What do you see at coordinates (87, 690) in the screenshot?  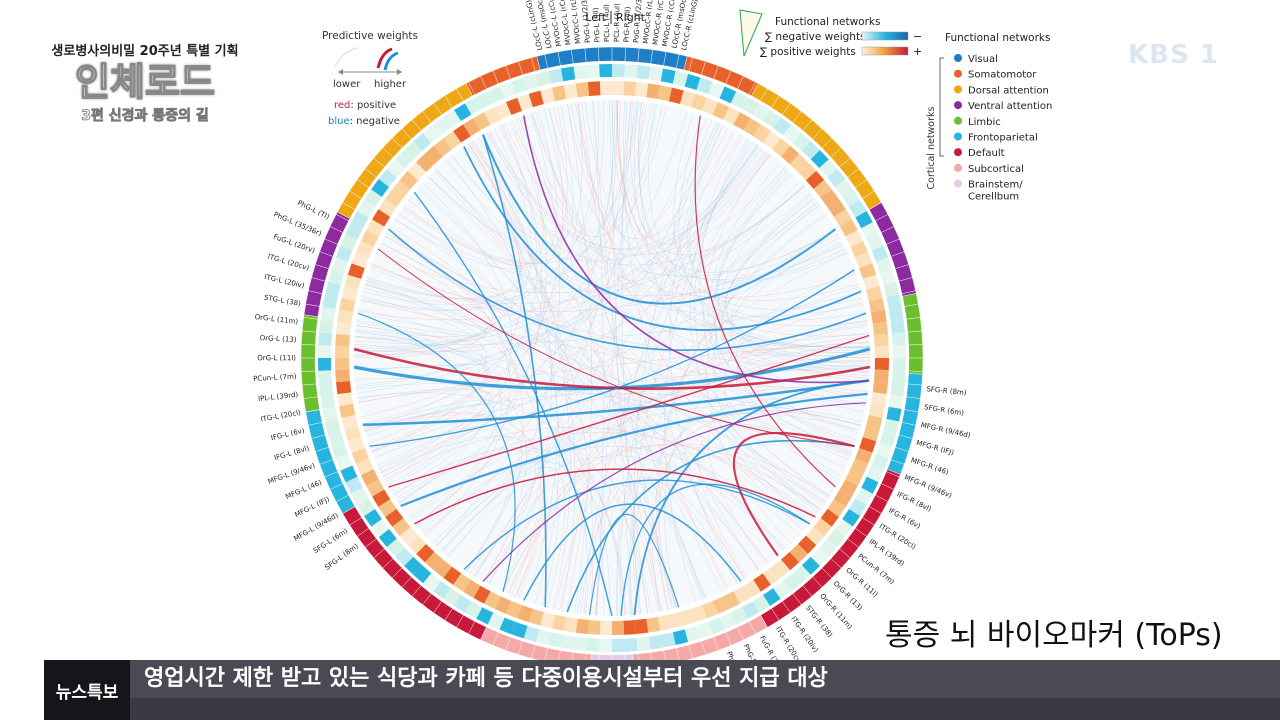 I see `ticker-tag: 뉴스특보` at bounding box center [87, 690].